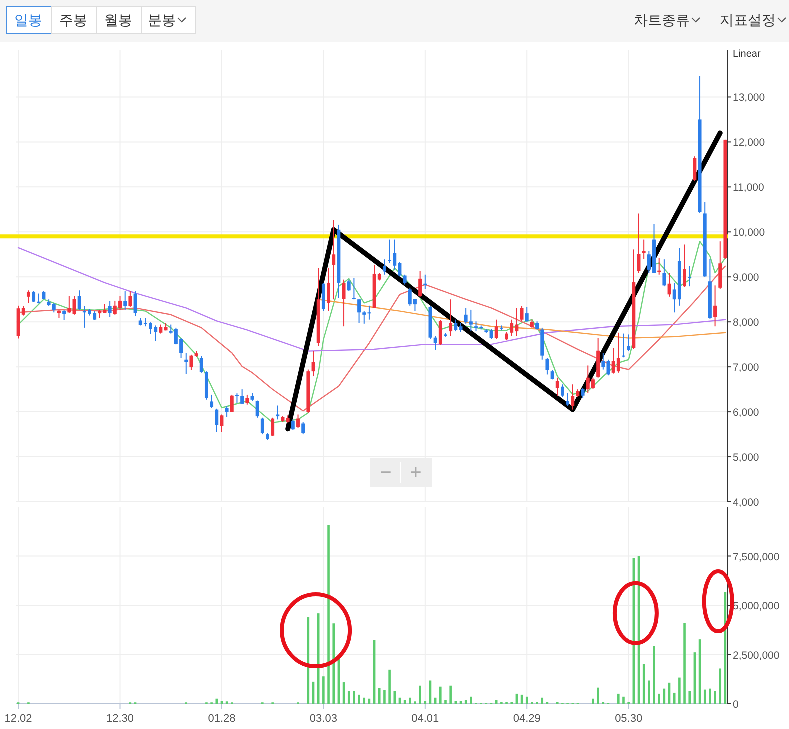 The width and height of the screenshot is (789, 729). I want to click on x-tick-label: 12.30, so click(120, 719).